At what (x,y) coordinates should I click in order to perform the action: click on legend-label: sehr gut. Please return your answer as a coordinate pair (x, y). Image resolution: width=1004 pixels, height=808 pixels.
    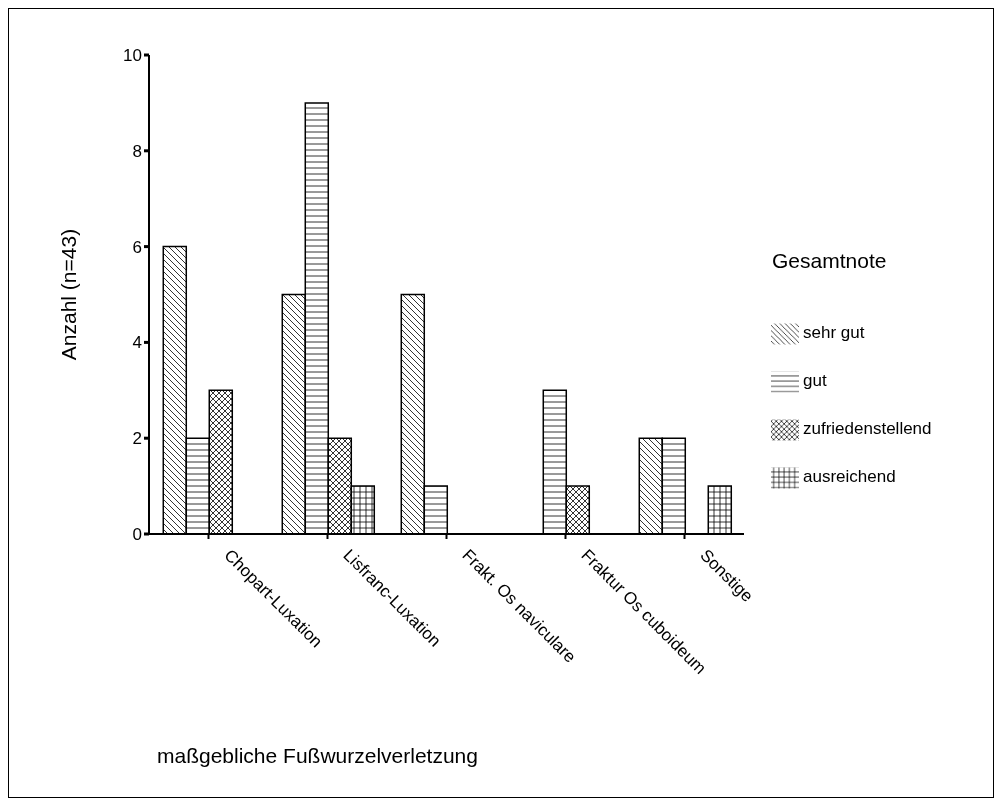
    Looking at the image, I should click on (834, 332).